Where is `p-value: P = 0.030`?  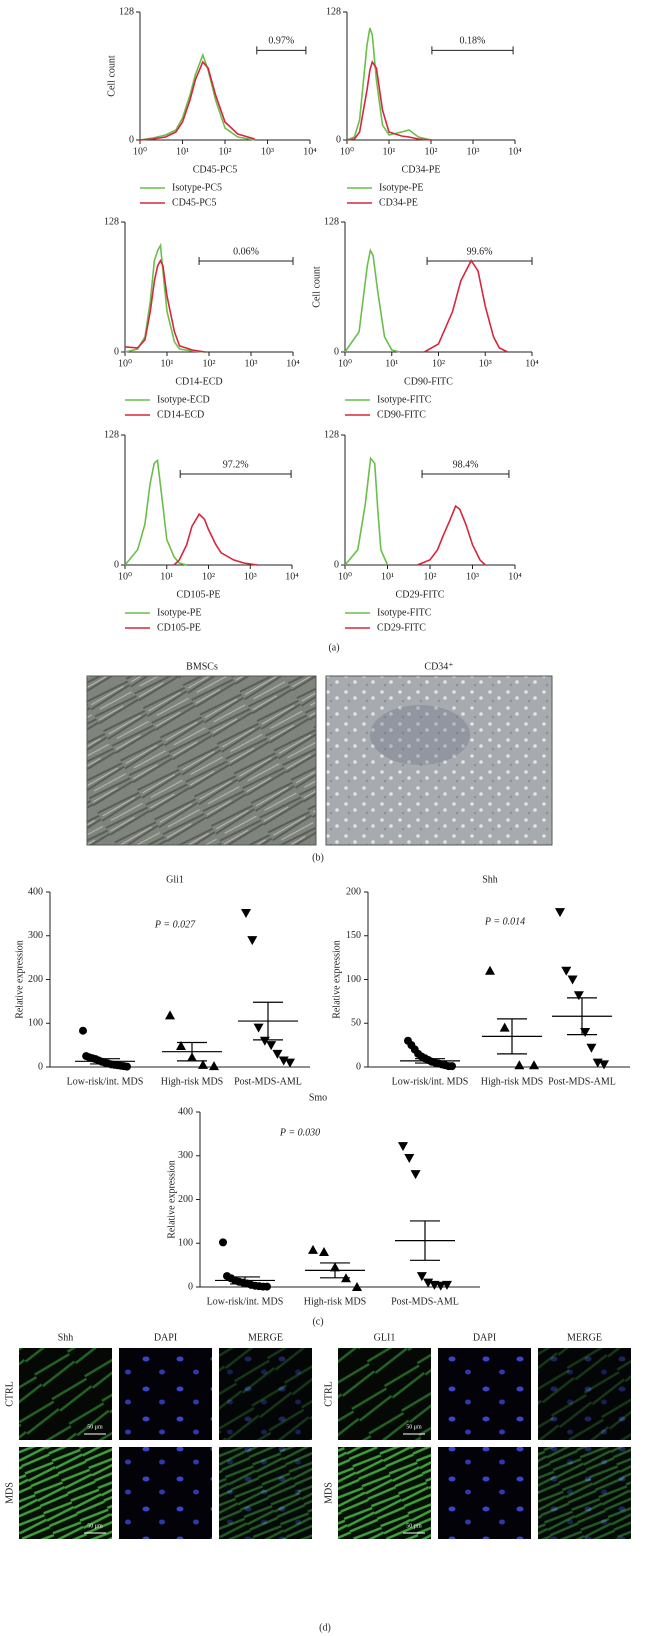
p-value: P = 0.030 is located at coordinates (299, 1132).